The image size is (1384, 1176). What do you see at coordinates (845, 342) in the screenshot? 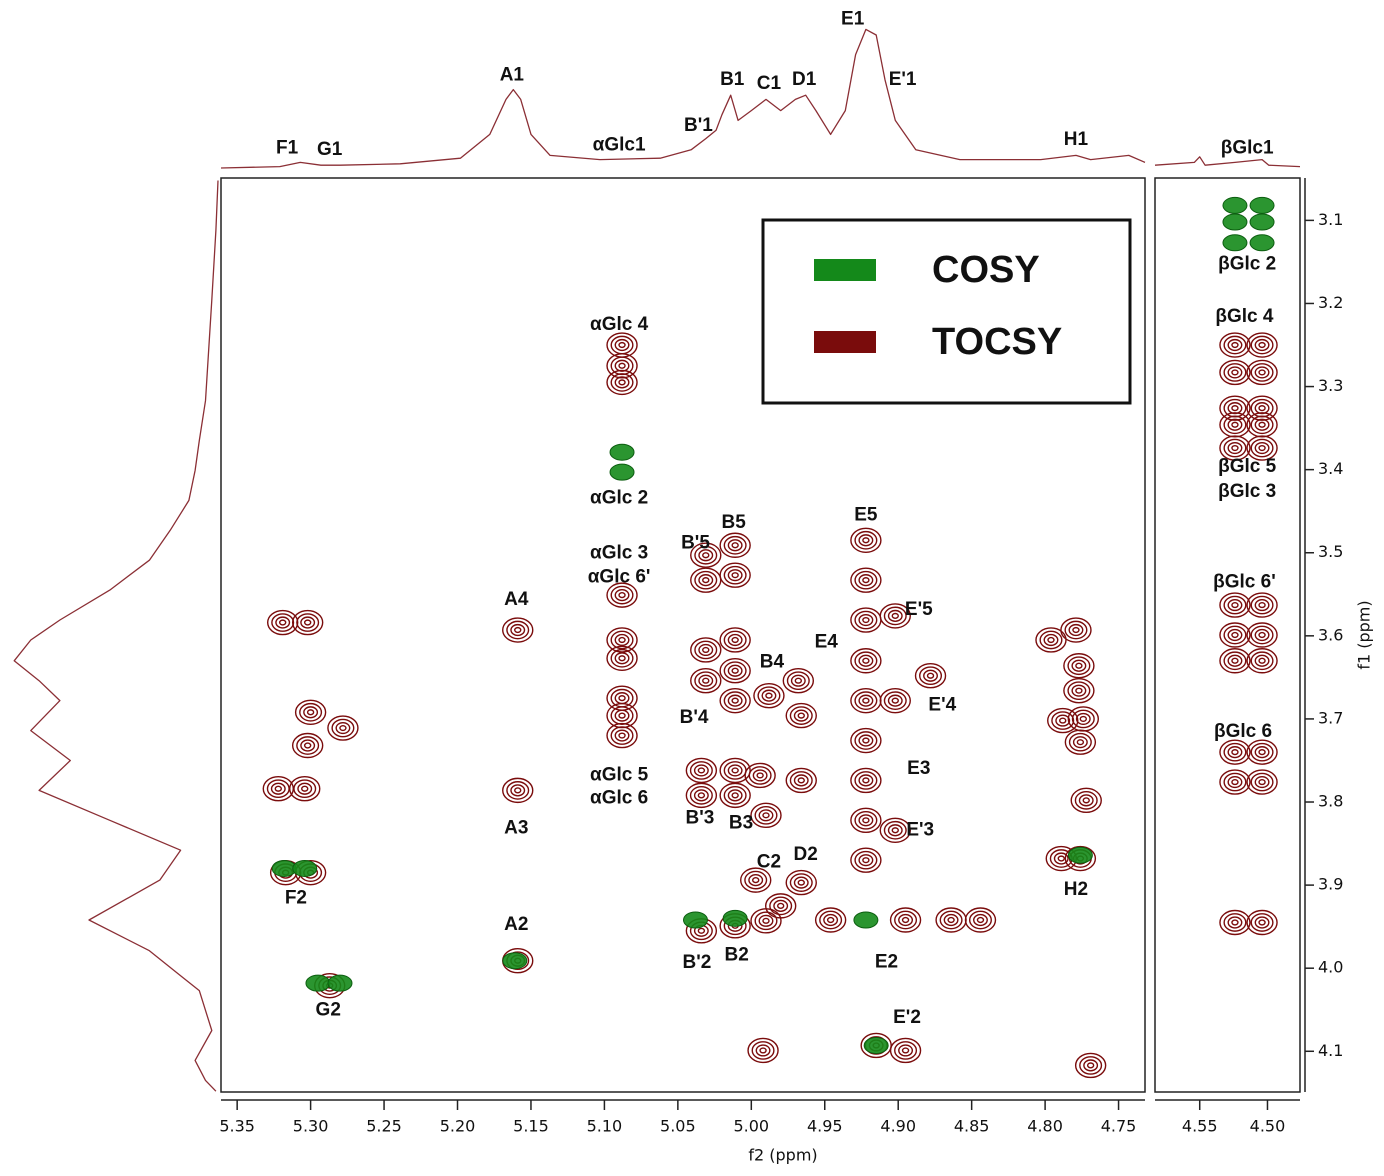
I see `legend-swatch` at bounding box center [845, 342].